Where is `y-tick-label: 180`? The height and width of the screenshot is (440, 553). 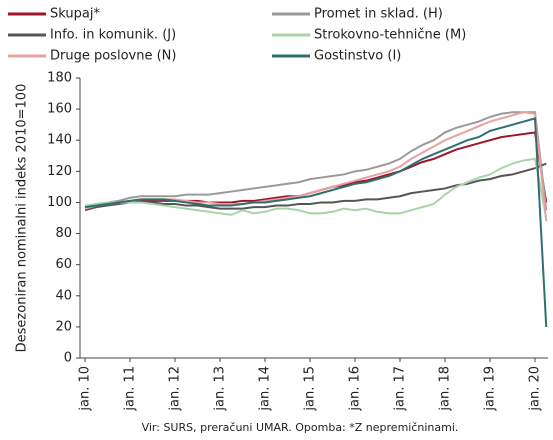 y-tick-label: 180 is located at coordinates (59, 78).